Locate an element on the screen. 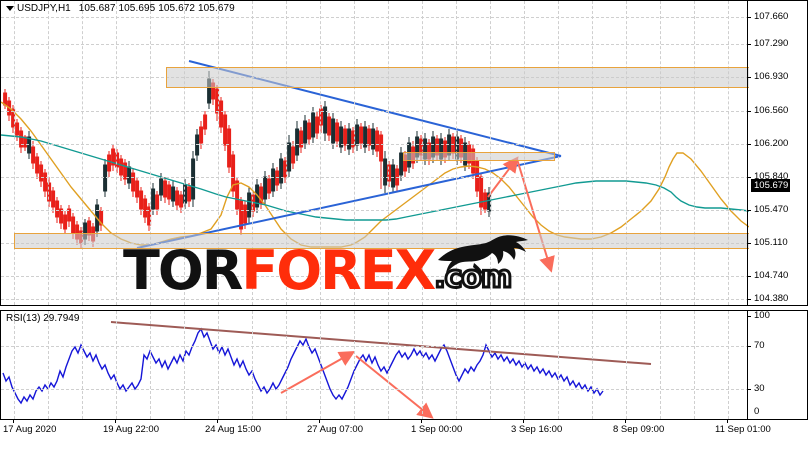 This screenshot has height=458, width=808. price-tick: 104.380 is located at coordinates (771, 298).